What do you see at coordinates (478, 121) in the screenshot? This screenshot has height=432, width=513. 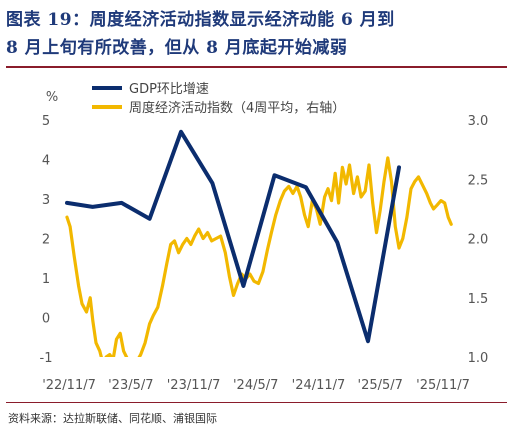 I see `y-tick-right: 3.0` at bounding box center [478, 121].